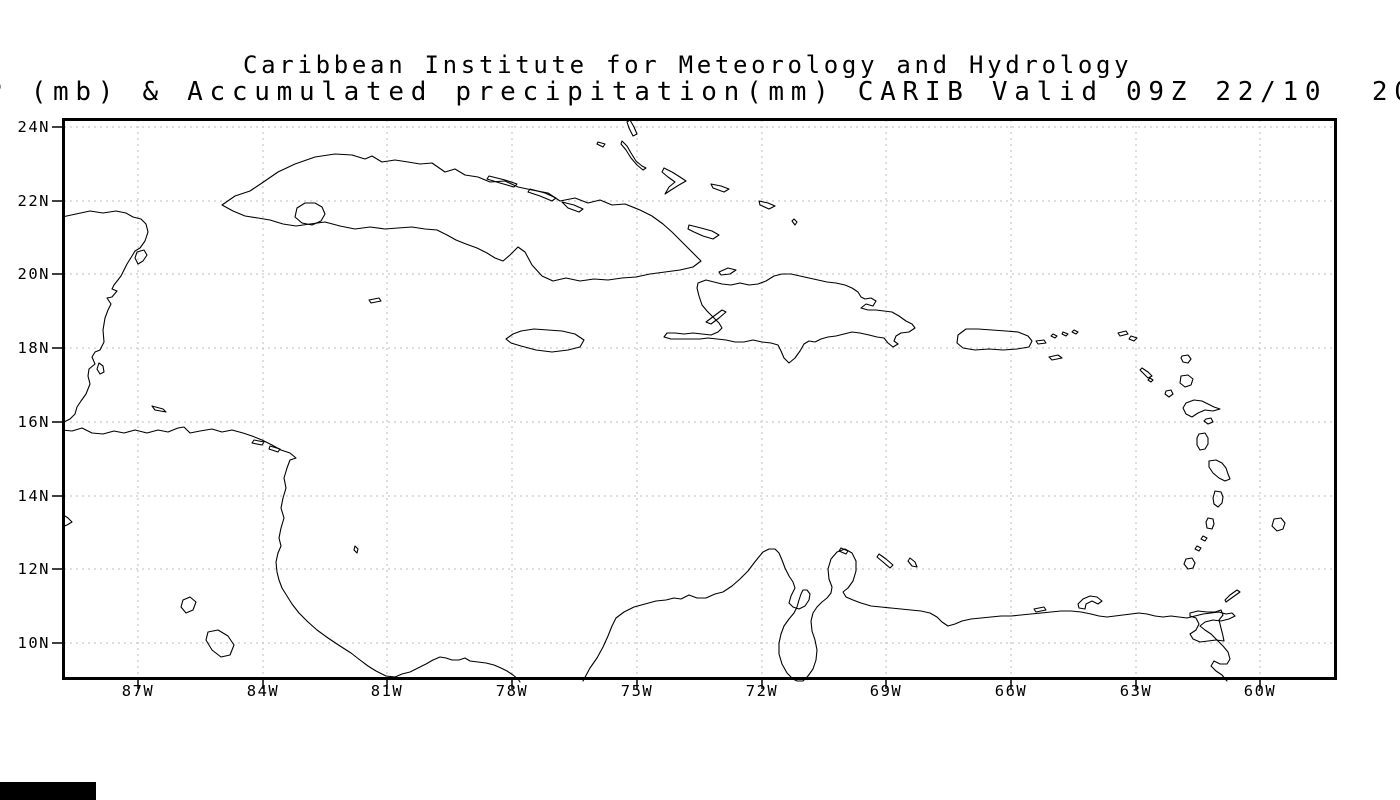 This screenshot has height=800, width=1400. Describe the element at coordinates (545, 340) in the screenshot. I see `coast-jamaica` at that location.